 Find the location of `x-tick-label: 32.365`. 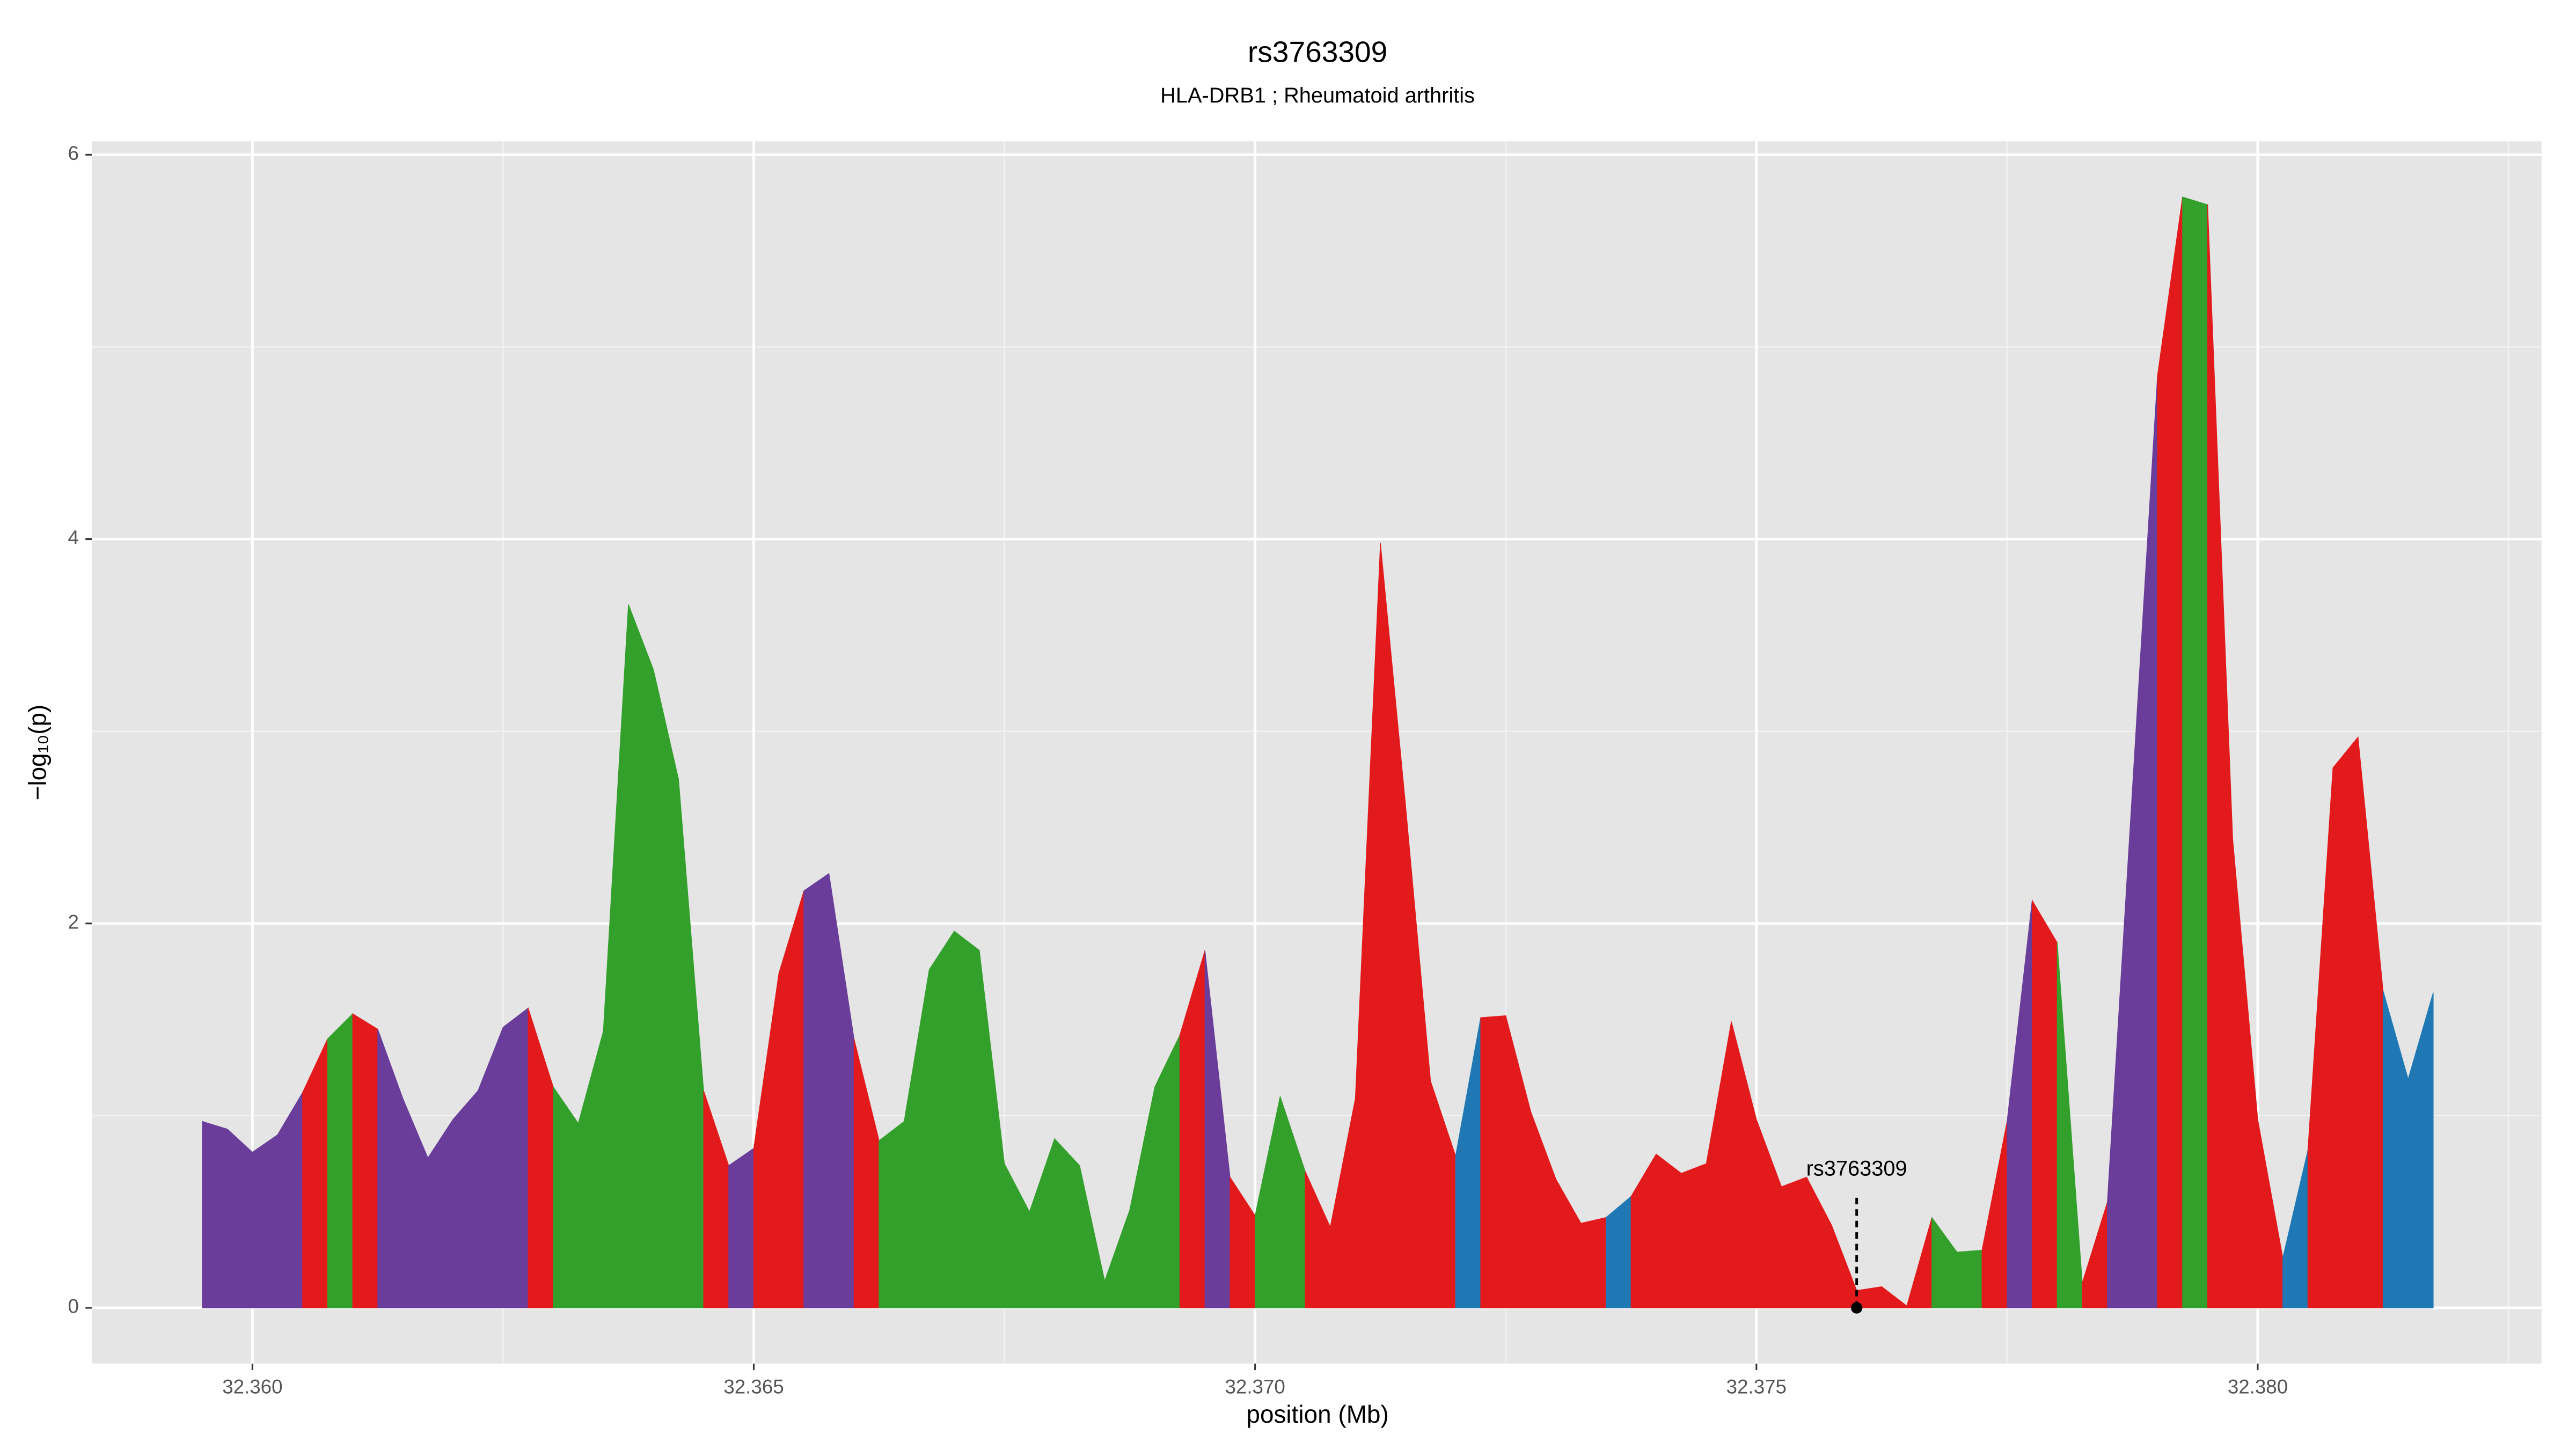

x-tick-label: 32.365 is located at coordinates (753, 1386).